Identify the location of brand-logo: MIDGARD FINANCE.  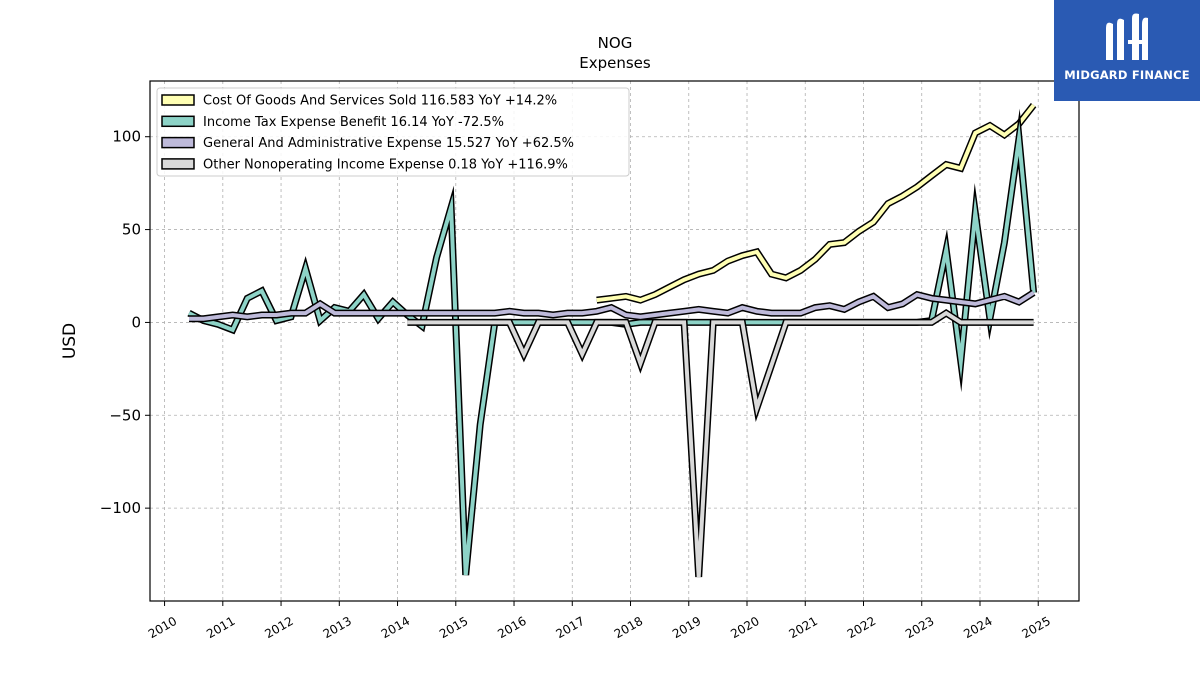
(1127, 50).